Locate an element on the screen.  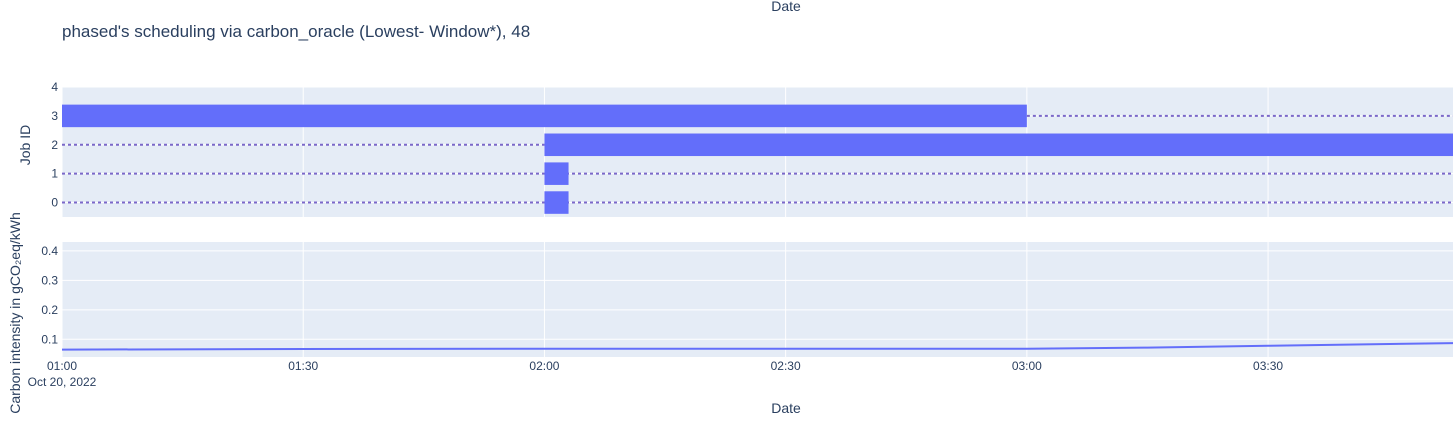
carbon-intensity-line is located at coordinates (757, 346).